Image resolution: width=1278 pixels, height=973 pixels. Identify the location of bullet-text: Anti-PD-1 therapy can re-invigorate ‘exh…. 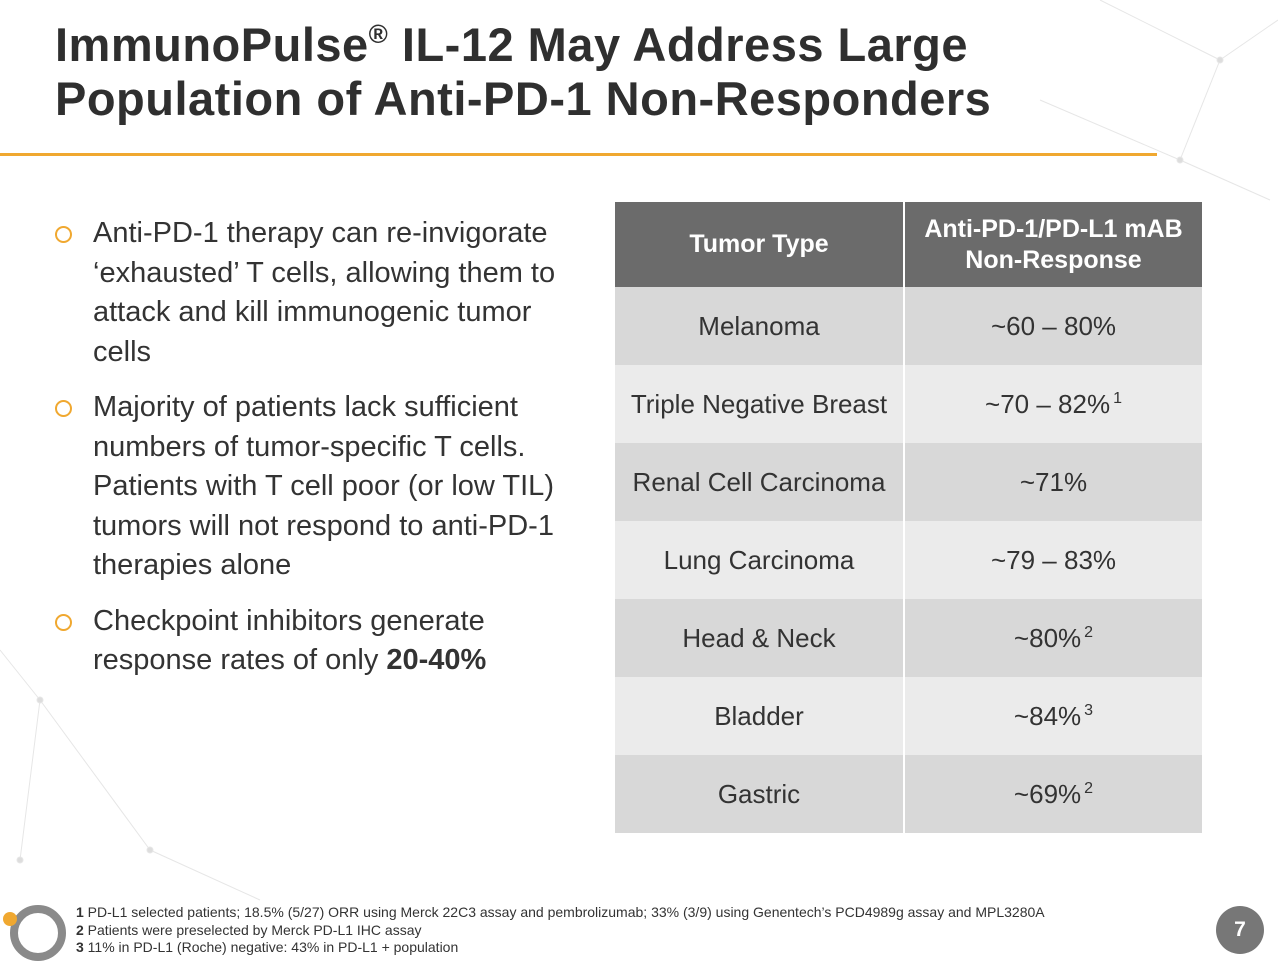
(324, 292).